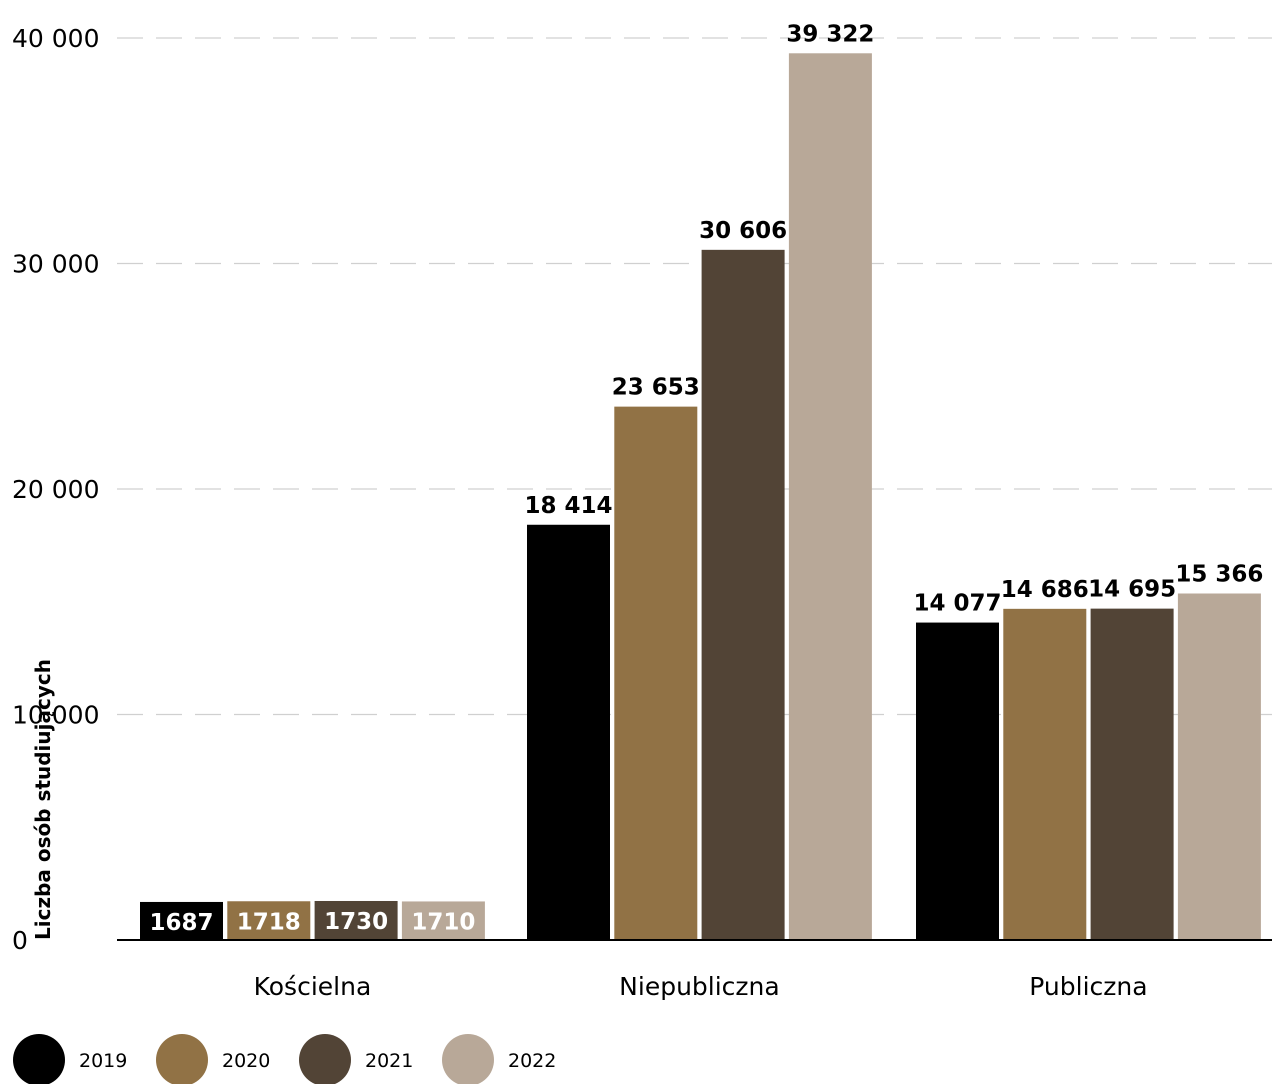 This screenshot has width=1272, height=1084. I want to click on bar-value-label: 1718, so click(269, 922).